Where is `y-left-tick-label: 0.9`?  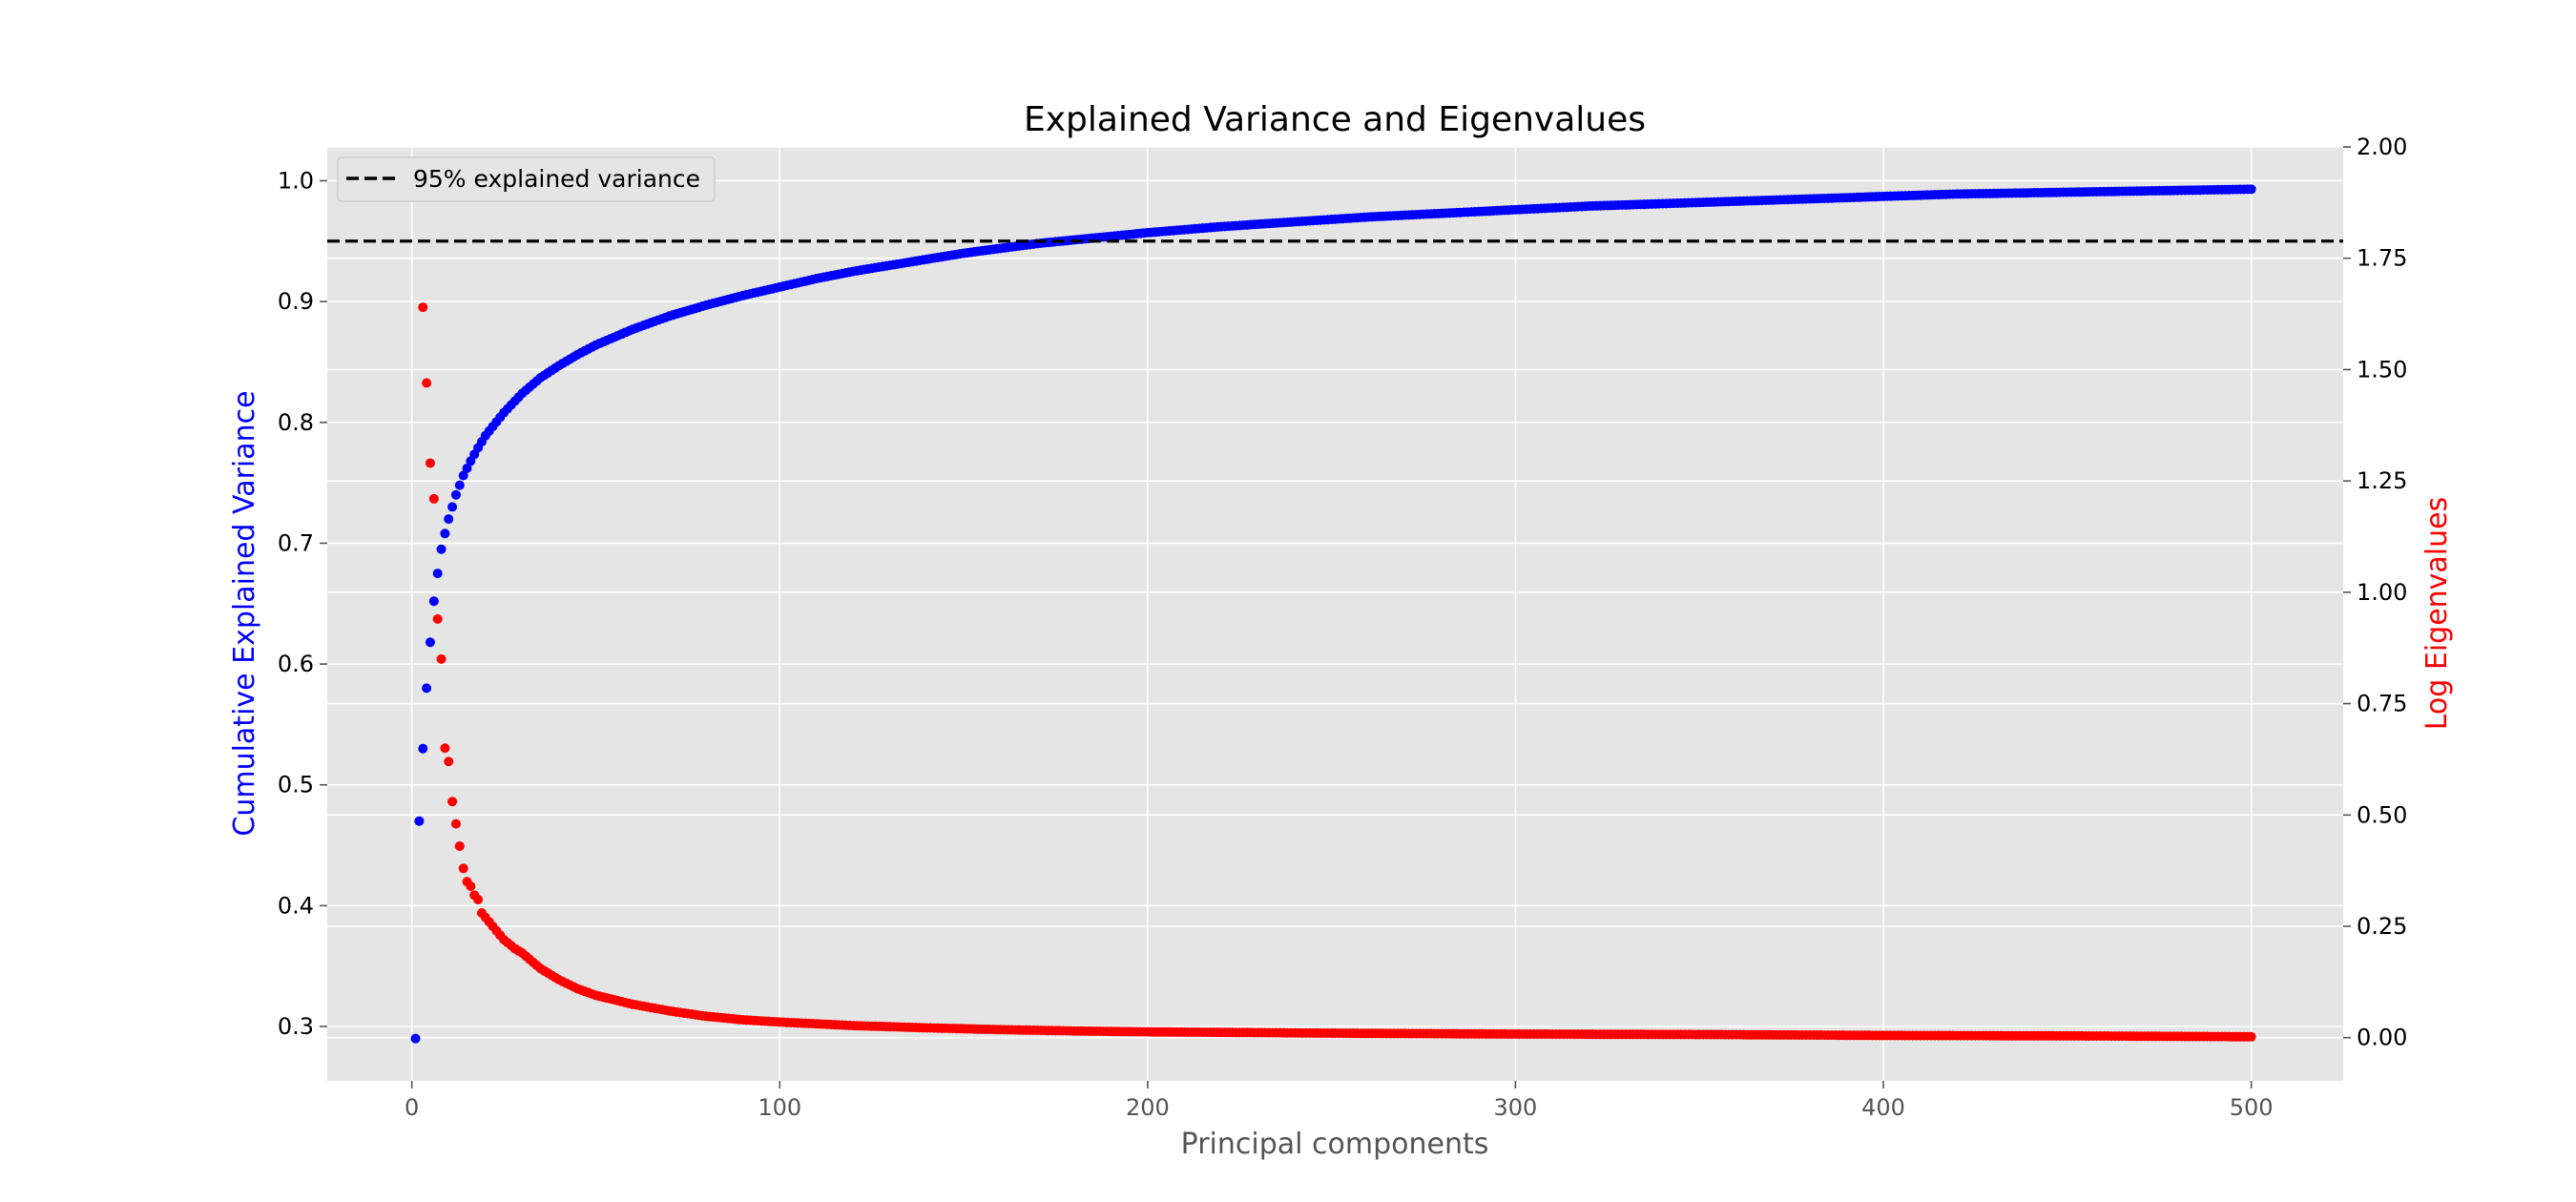 y-left-tick-label: 0.9 is located at coordinates (296, 301).